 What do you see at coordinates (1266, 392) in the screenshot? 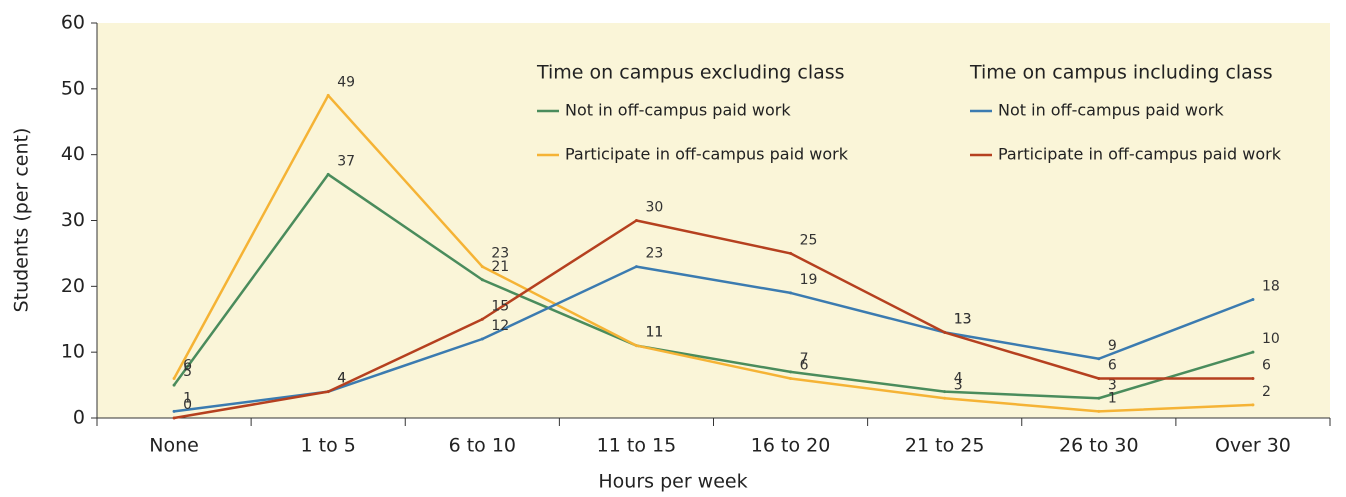
I see `data-label: 2` at bounding box center [1266, 392].